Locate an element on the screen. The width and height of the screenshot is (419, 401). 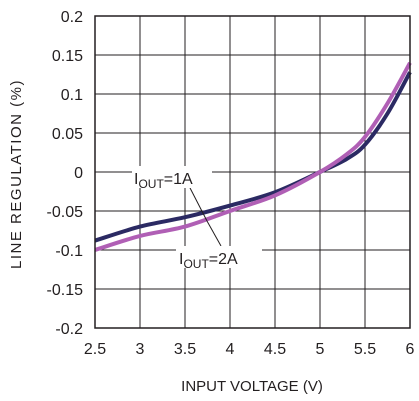
x-tick-label: 3 is located at coordinates (140, 349).